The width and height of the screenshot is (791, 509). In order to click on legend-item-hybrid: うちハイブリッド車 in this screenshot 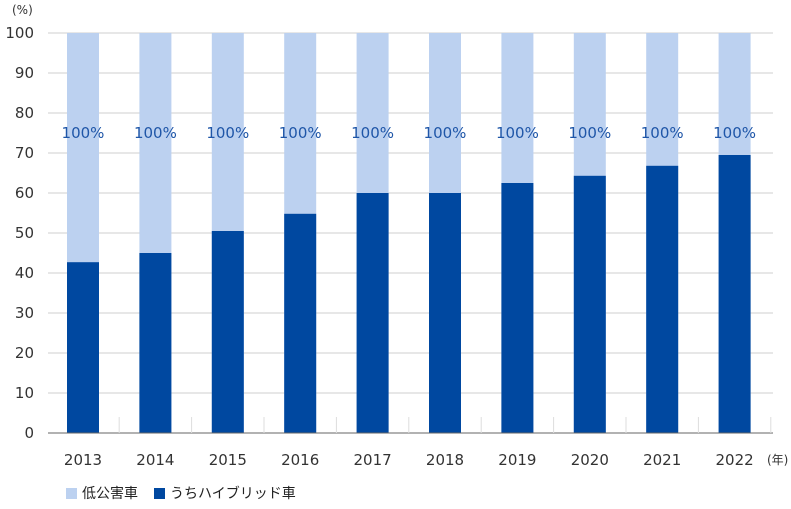, I will do `click(225, 493)`.